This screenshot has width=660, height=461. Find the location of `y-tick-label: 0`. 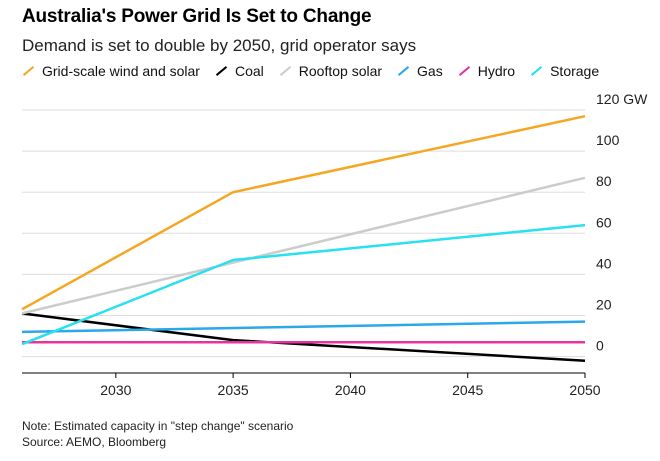

y-tick-label: 0 is located at coordinates (600, 346).